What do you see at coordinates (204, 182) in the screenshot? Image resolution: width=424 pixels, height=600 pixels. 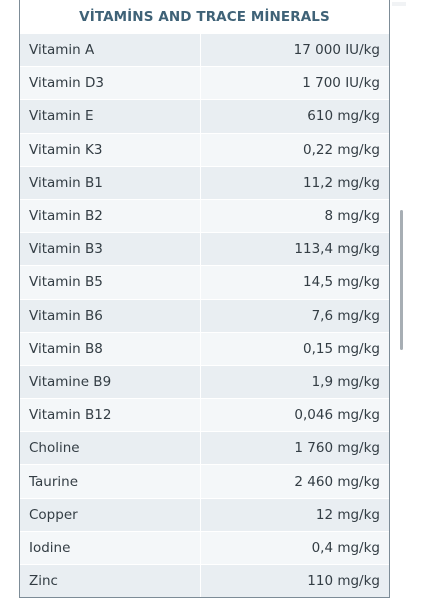 I see `table-row: Vitamin B1 11,2 mg/kg` at bounding box center [204, 182].